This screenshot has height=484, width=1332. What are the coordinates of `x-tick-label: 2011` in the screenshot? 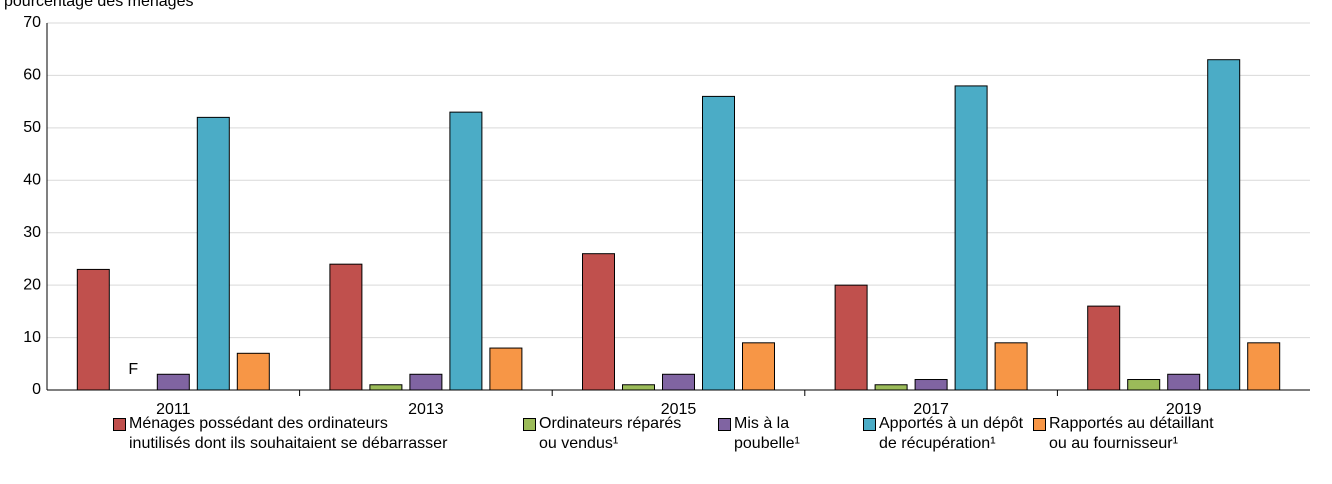 It's located at (173, 407).